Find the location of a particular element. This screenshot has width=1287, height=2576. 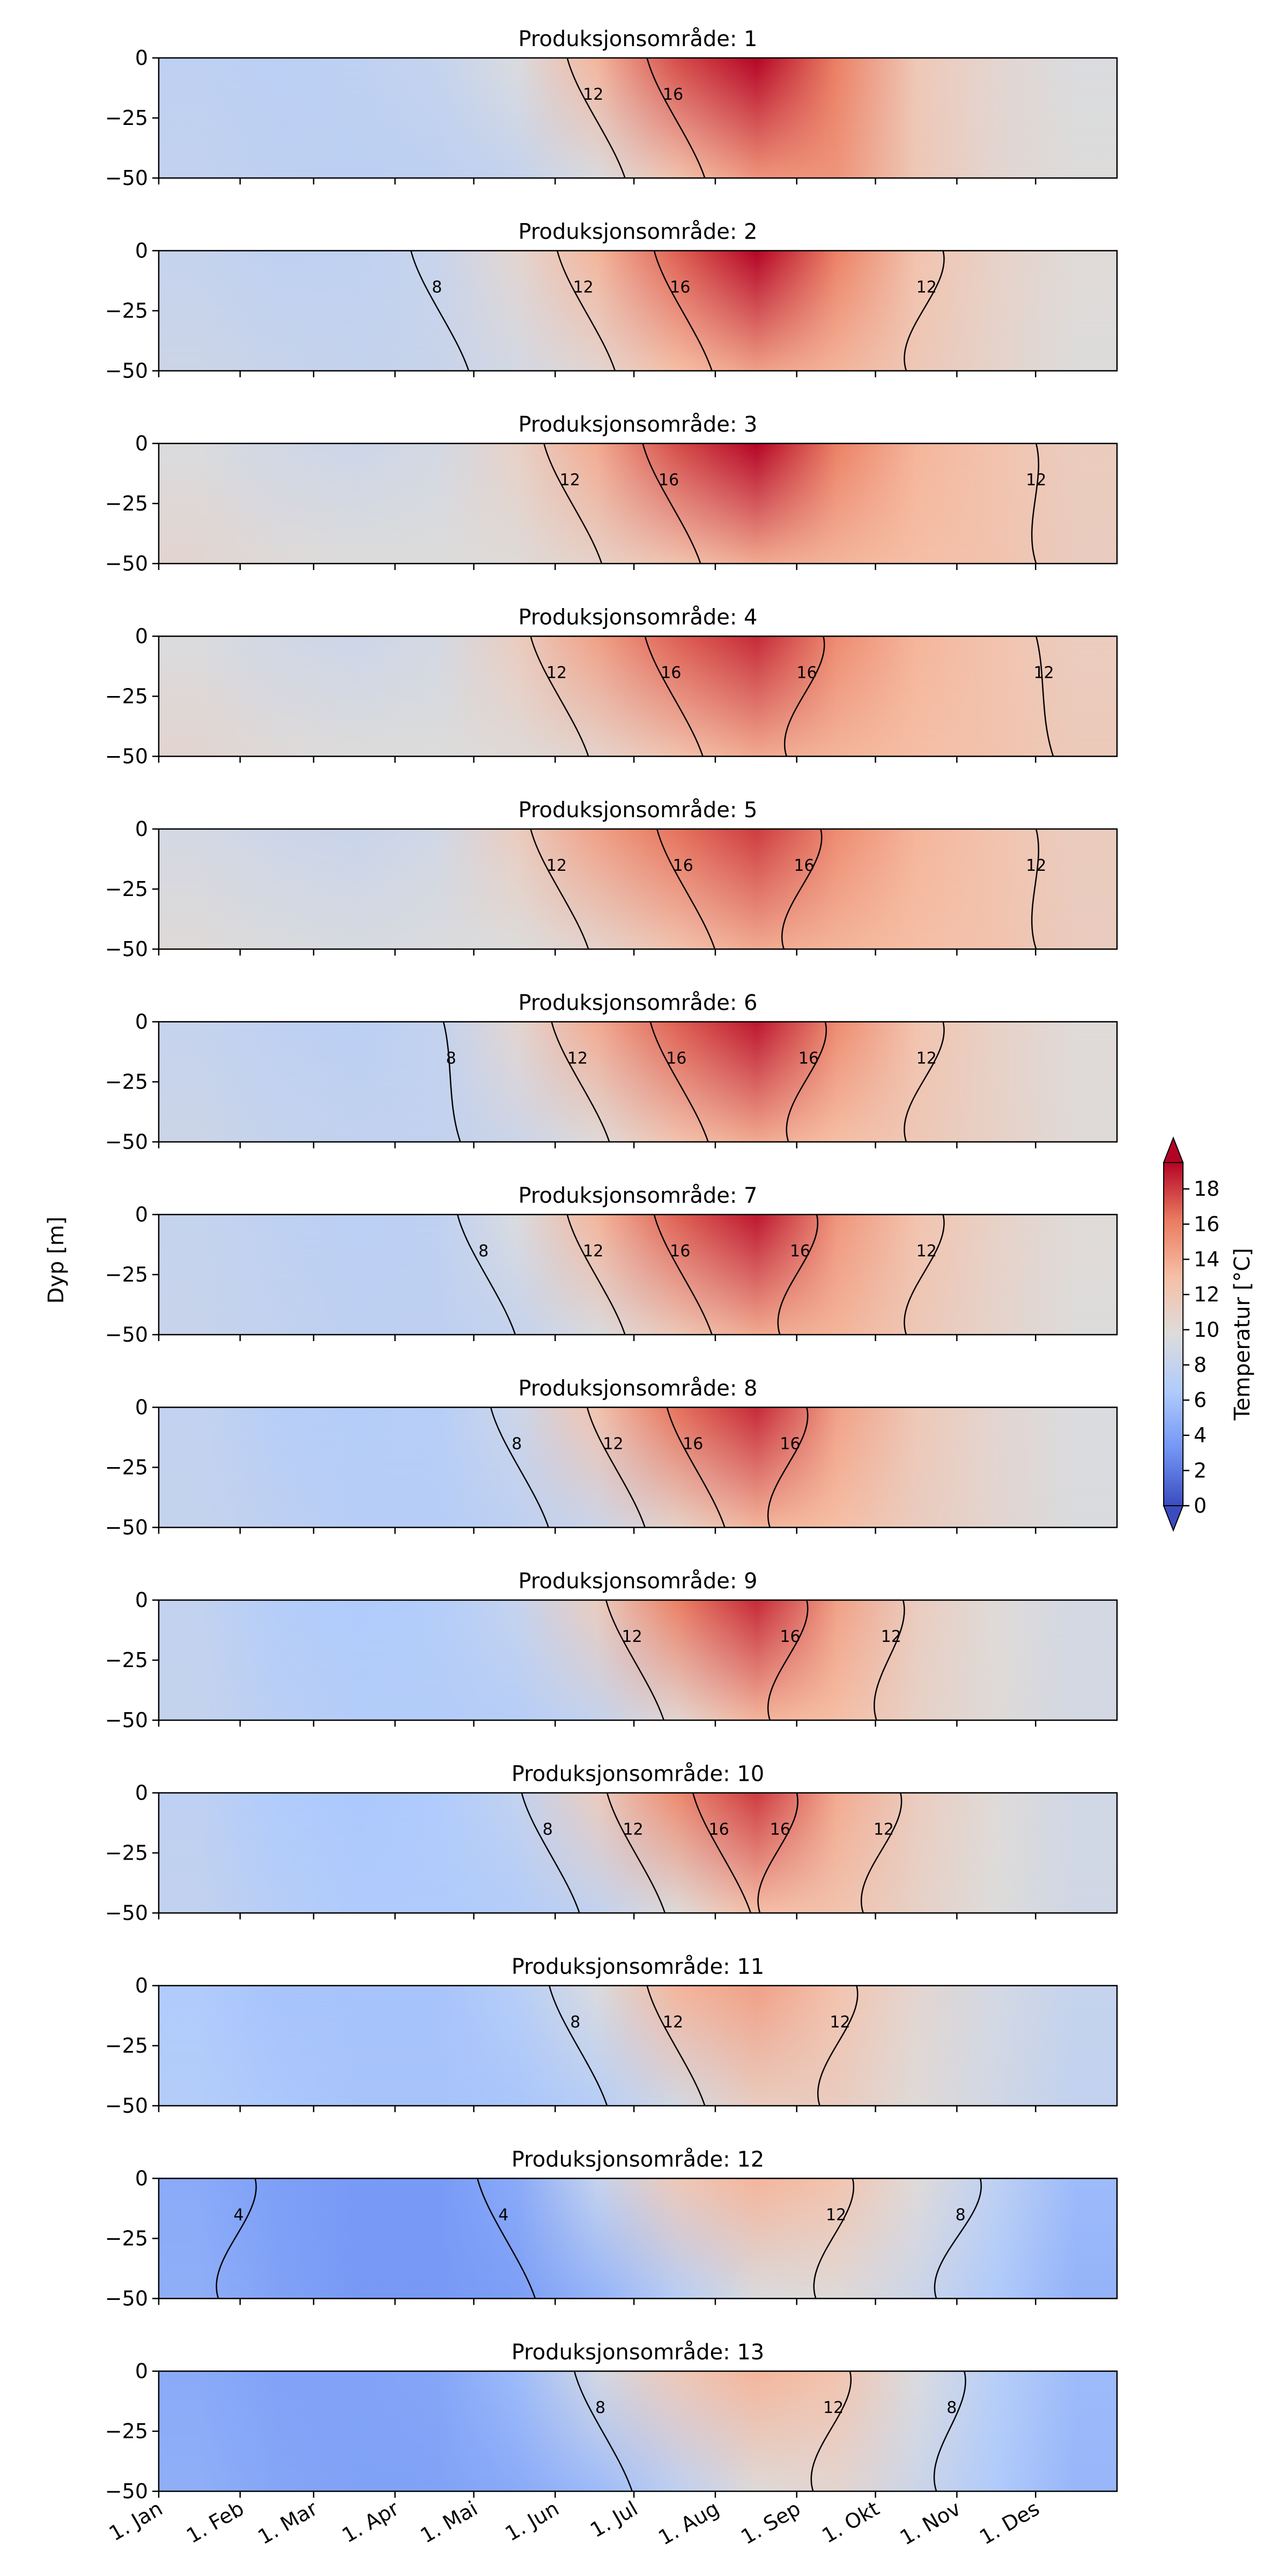

x-tick-label: 1. Sep is located at coordinates (770, 2523).